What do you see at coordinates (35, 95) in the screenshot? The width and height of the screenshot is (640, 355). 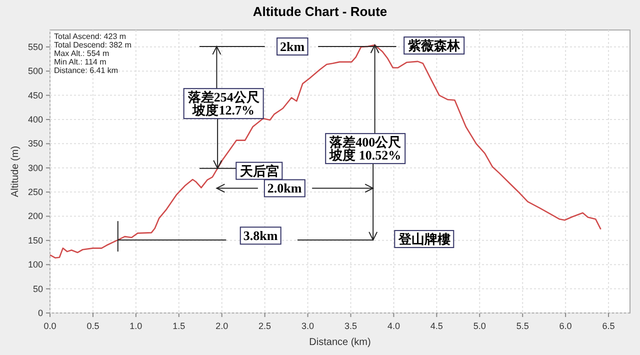 I see `y-tick-label: 450` at bounding box center [35, 95].